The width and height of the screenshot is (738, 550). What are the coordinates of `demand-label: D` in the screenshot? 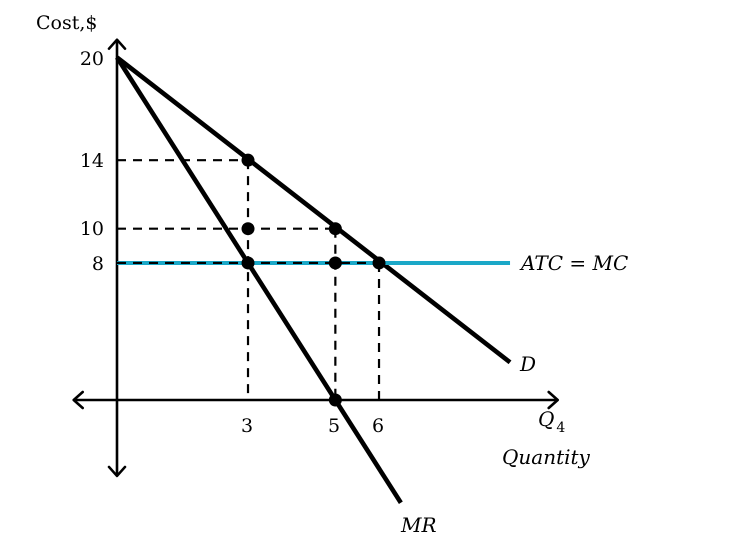 It's located at (527, 364).